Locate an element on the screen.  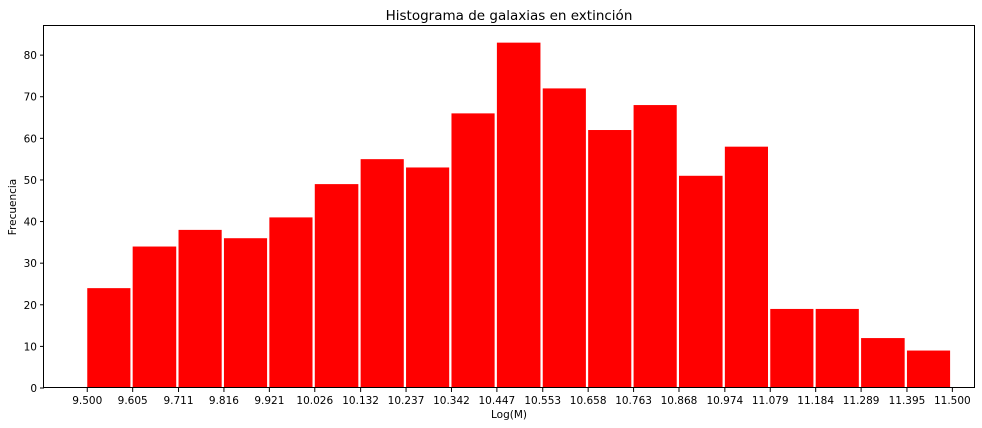
x-tick-label: 9.605 is located at coordinates (133, 401).